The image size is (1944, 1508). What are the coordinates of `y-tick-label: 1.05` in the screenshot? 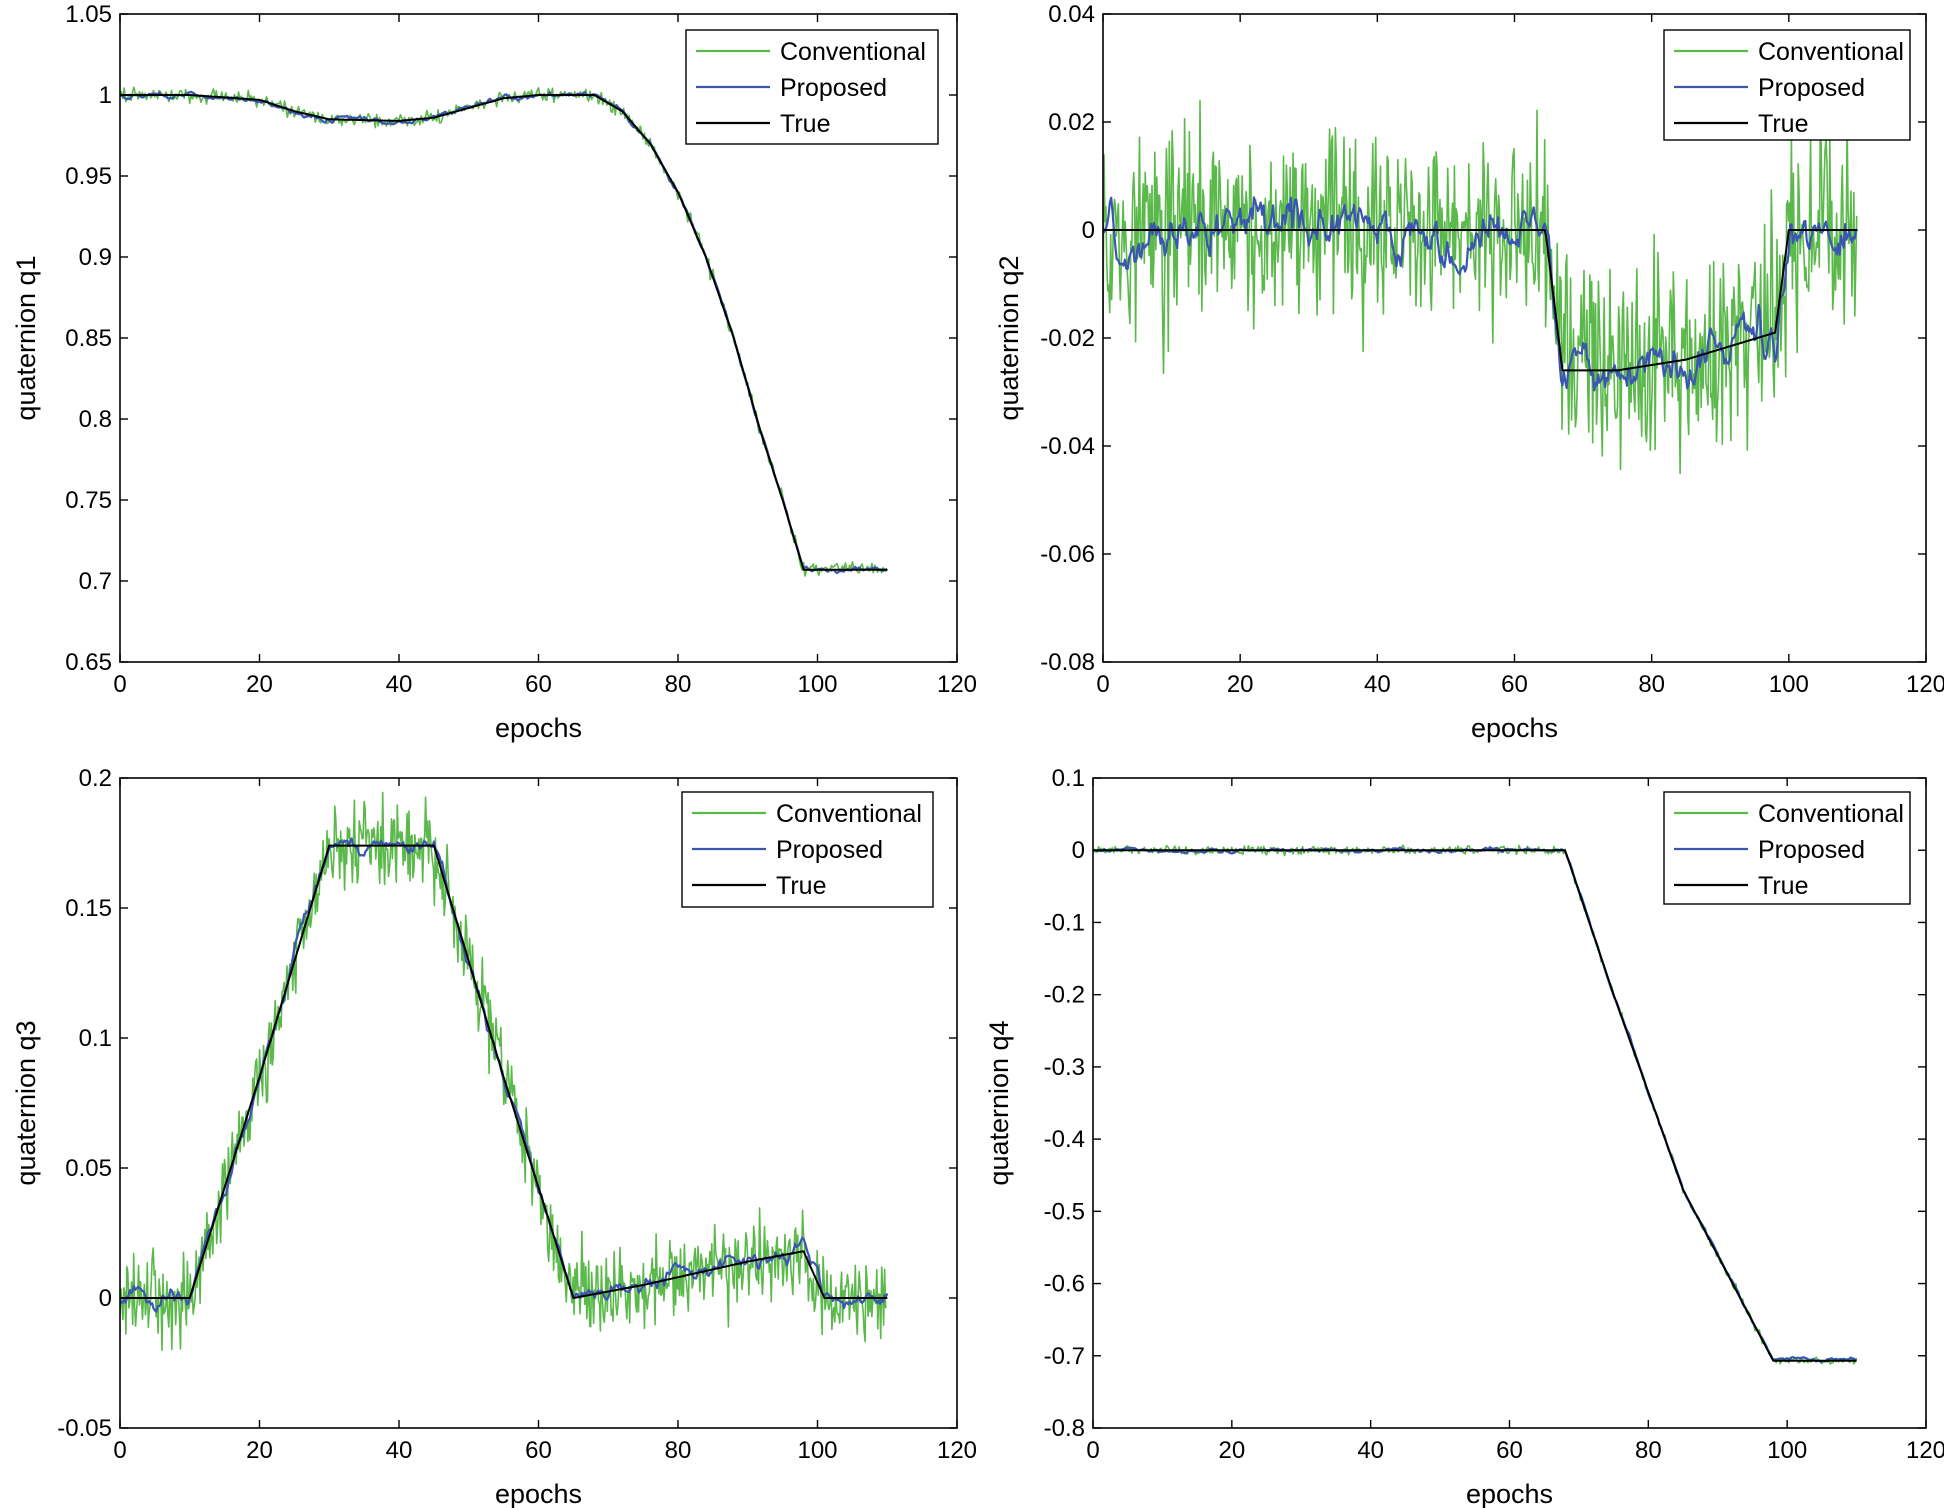 It's located at (88, 14).